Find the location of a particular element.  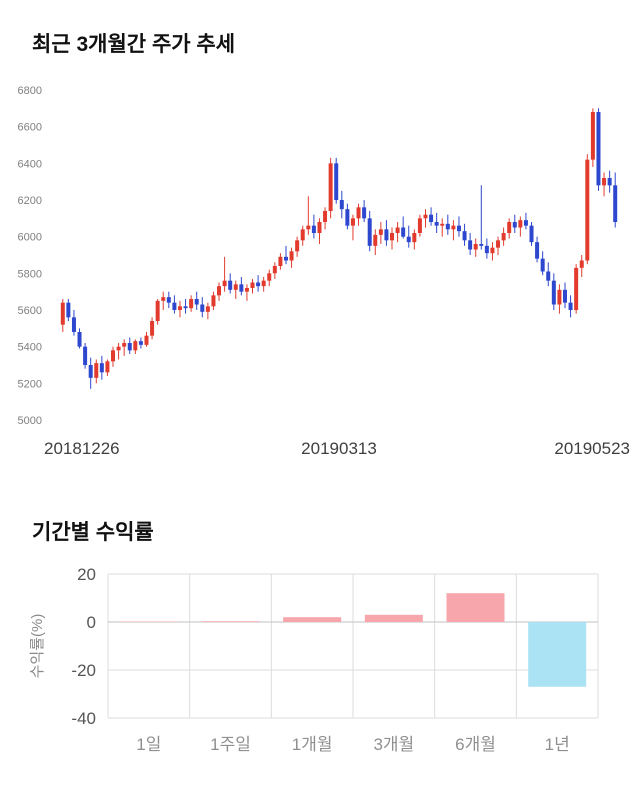

y-tick-label: 0 is located at coordinates (91, 622).